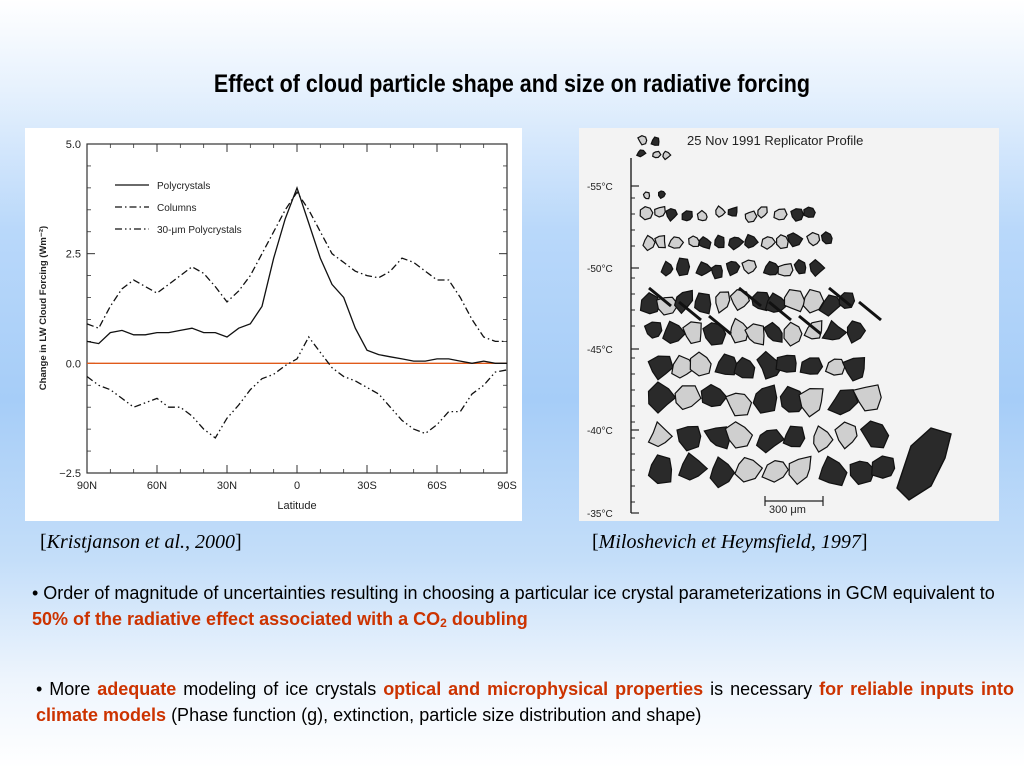 This screenshot has width=1024, height=768. Describe the element at coordinates (73, 255) in the screenshot. I see `y-tick-label: 2.5` at that location.